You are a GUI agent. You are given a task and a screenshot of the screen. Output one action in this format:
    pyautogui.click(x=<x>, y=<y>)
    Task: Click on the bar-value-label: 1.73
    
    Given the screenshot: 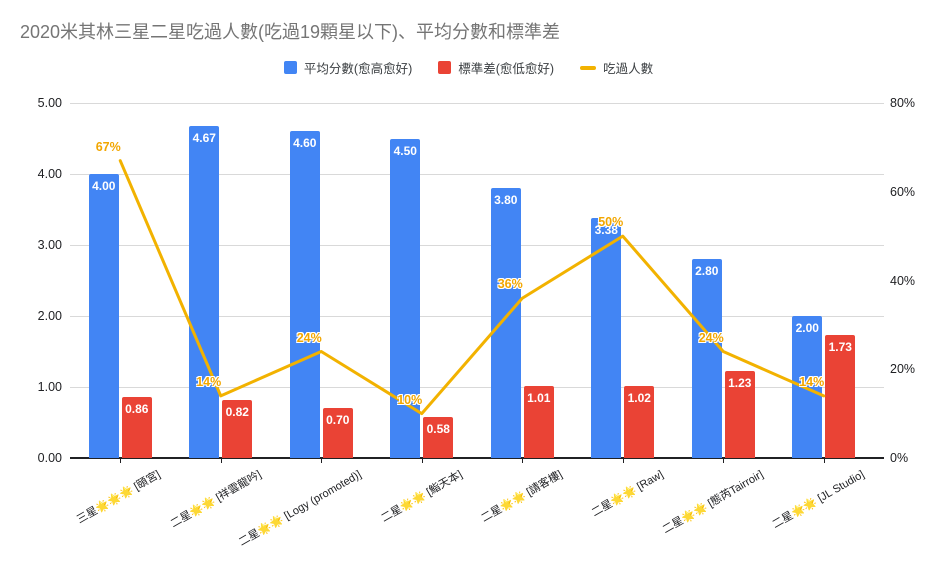 What is the action you would take?
    pyautogui.click(x=840, y=347)
    